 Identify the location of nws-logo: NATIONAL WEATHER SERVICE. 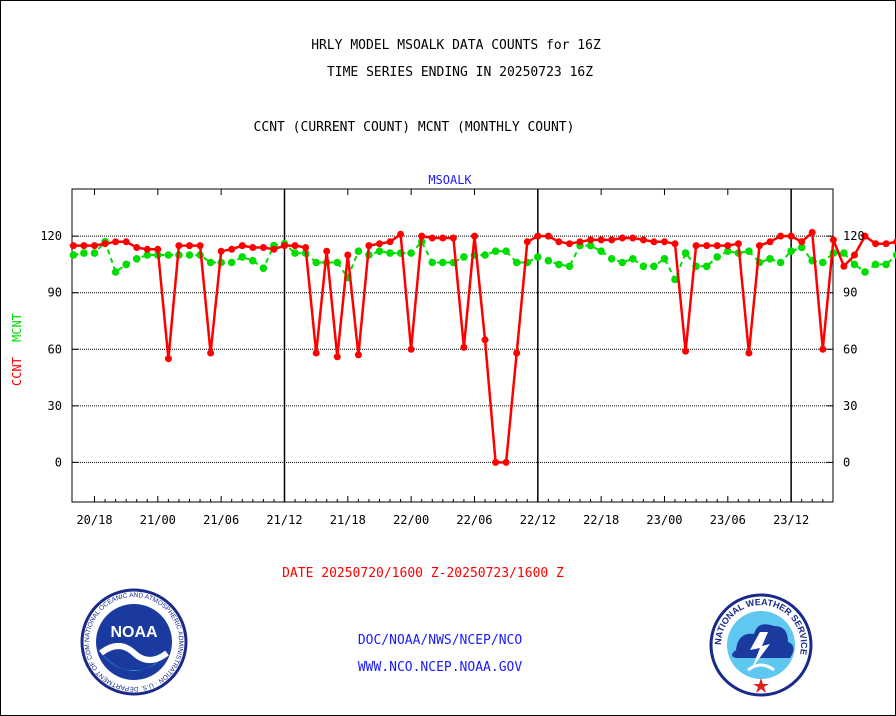
(761, 645).